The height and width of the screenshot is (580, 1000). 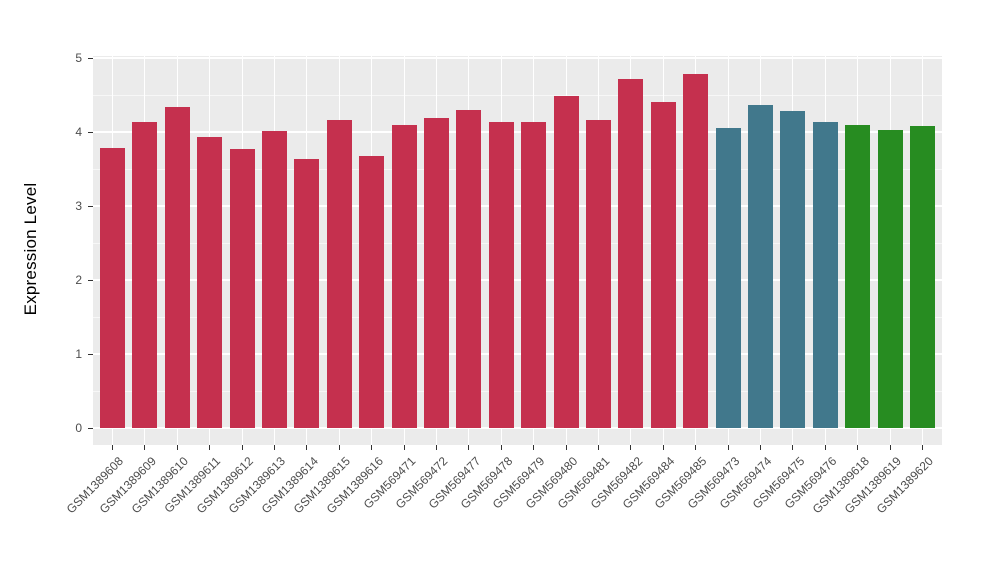 I want to click on bar-GSM569478, so click(x=501, y=275).